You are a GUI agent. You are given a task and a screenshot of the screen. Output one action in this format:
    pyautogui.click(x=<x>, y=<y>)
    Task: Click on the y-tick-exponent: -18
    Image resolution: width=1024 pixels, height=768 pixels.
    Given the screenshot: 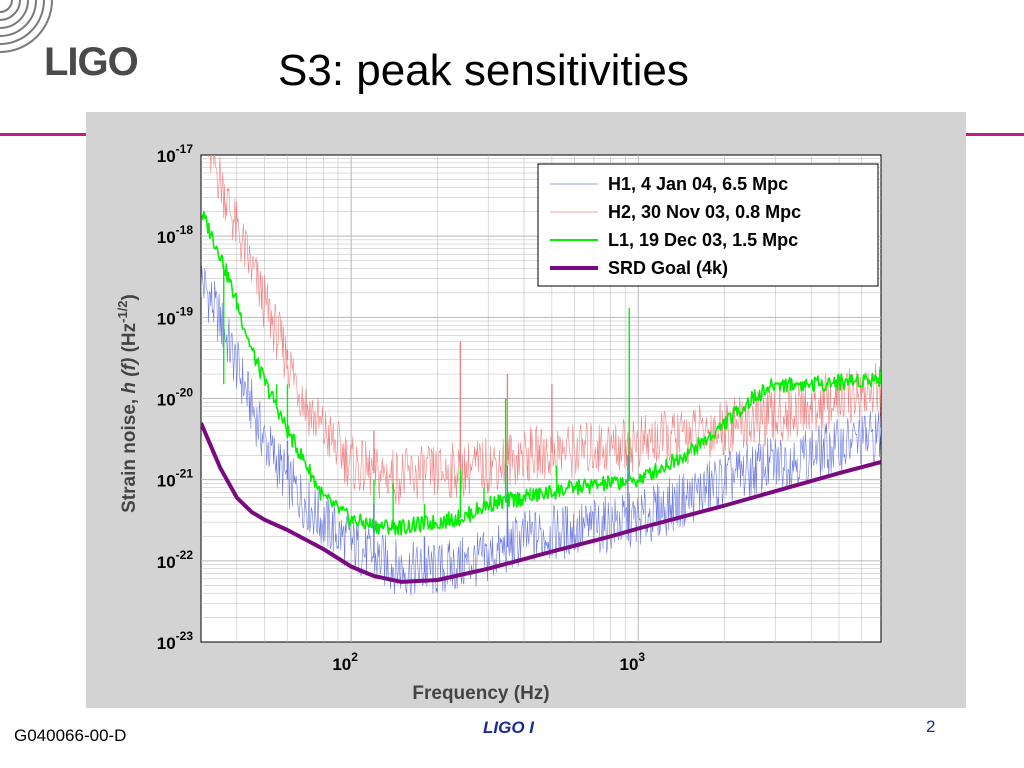 What is the action you would take?
    pyautogui.click(x=185, y=230)
    